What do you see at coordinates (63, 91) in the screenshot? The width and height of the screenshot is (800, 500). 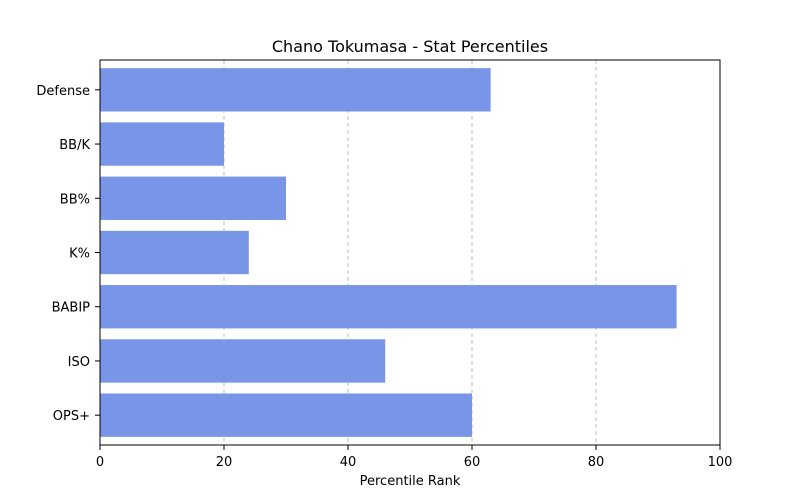 I see `y-tick-label: Defense` at bounding box center [63, 91].